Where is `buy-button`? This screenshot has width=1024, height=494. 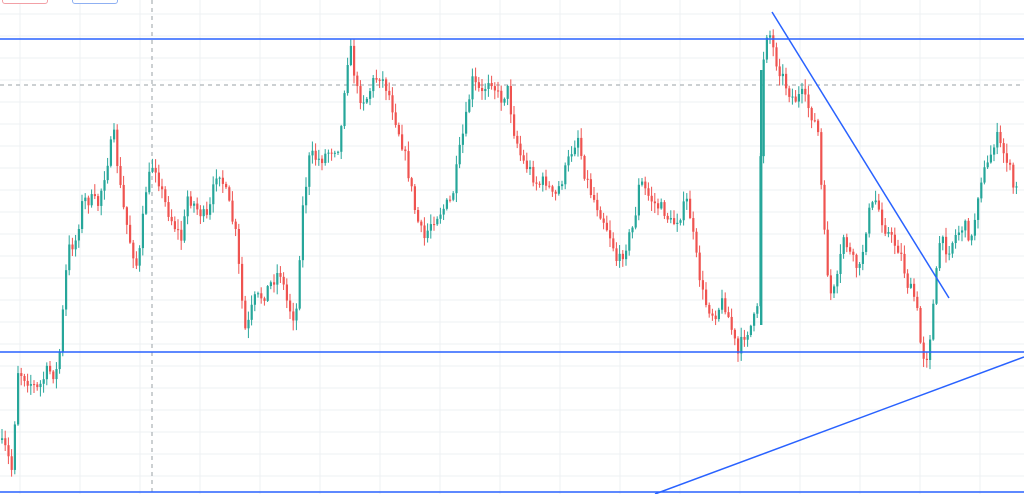 buy-button is located at coordinates (95, 2).